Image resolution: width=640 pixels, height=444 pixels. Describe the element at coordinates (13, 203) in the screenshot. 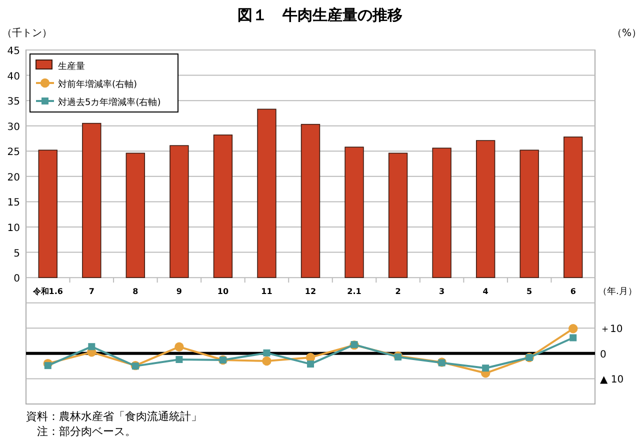

I see `y-tick-label: 15` at that location.